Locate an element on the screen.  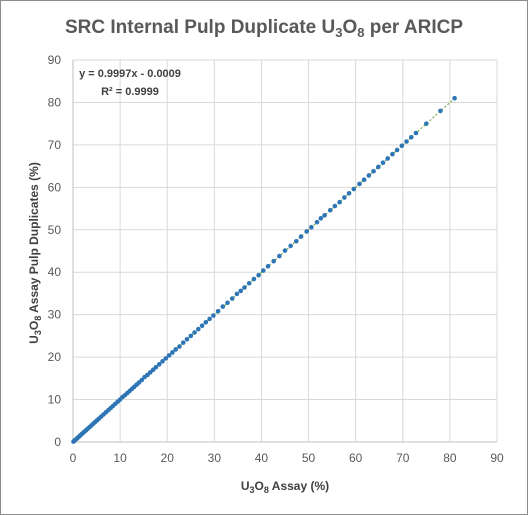
x-tick-label: 80 is located at coordinates (450, 458).